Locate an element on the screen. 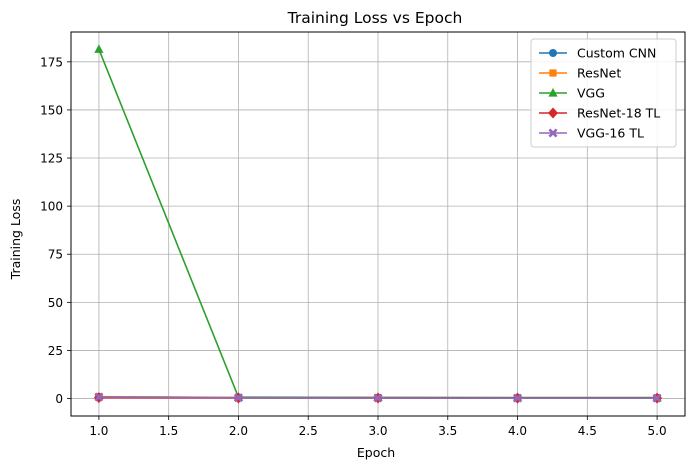  legend-box is located at coordinates (603, 93).